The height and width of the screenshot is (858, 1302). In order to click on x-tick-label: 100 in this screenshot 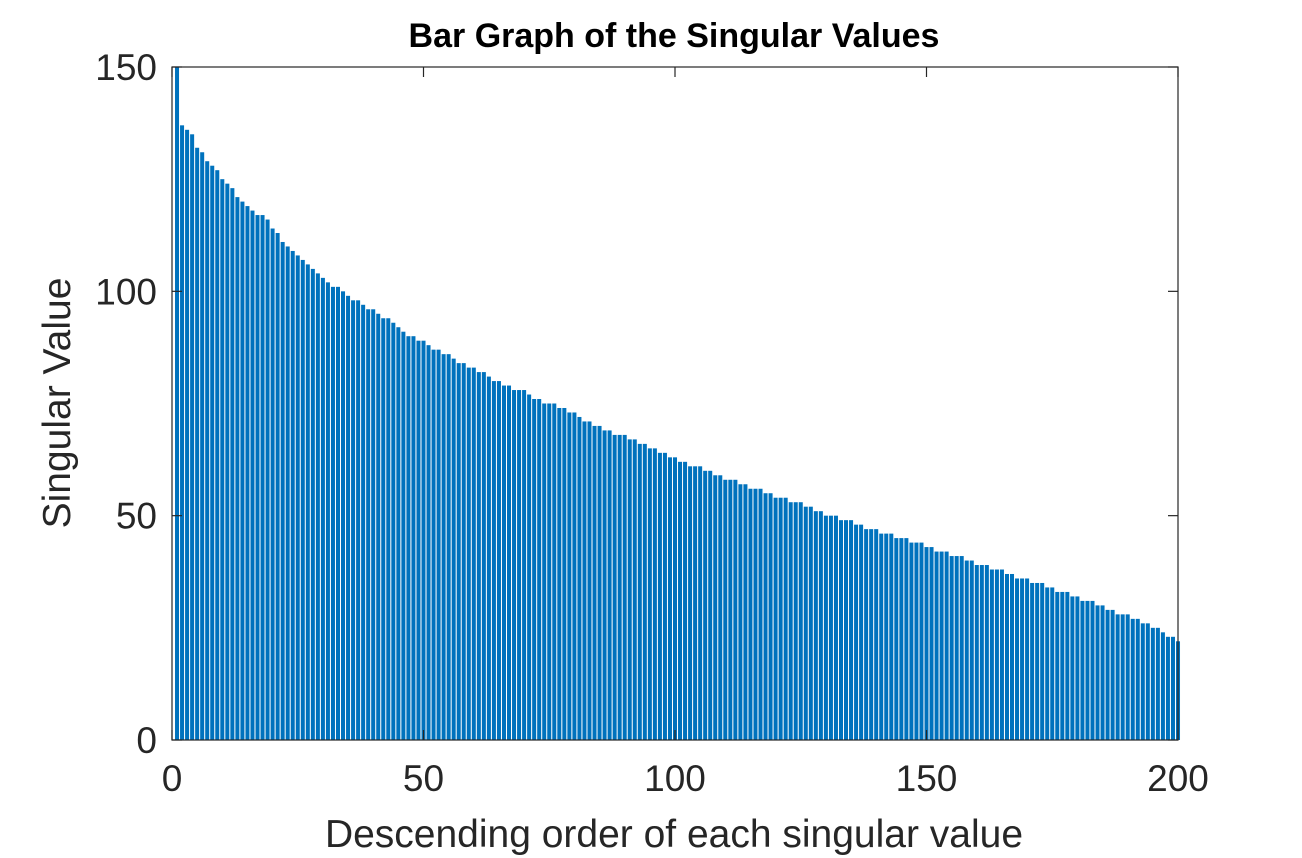, I will do `click(675, 778)`.